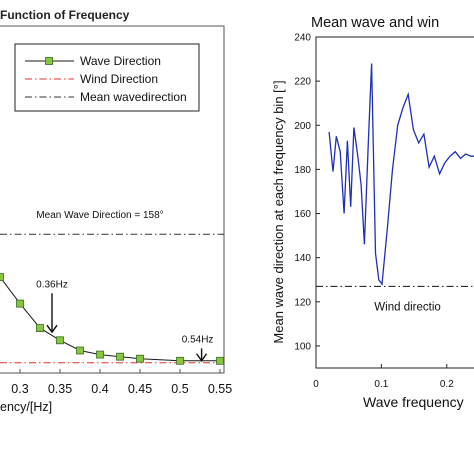 The height and width of the screenshot is (474, 474). I want to click on right-y-tick-label: 180, so click(302, 170).